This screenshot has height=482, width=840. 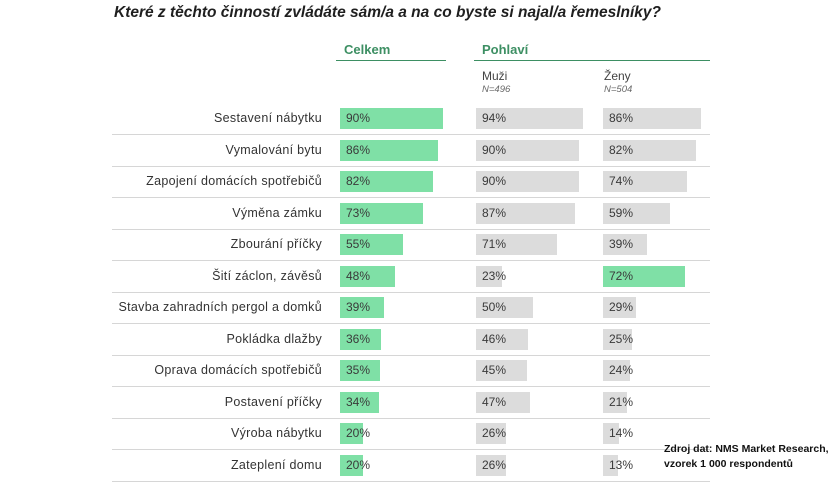 What do you see at coordinates (274, 338) in the screenshot?
I see `category-label: Pokládka dlažby` at bounding box center [274, 338].